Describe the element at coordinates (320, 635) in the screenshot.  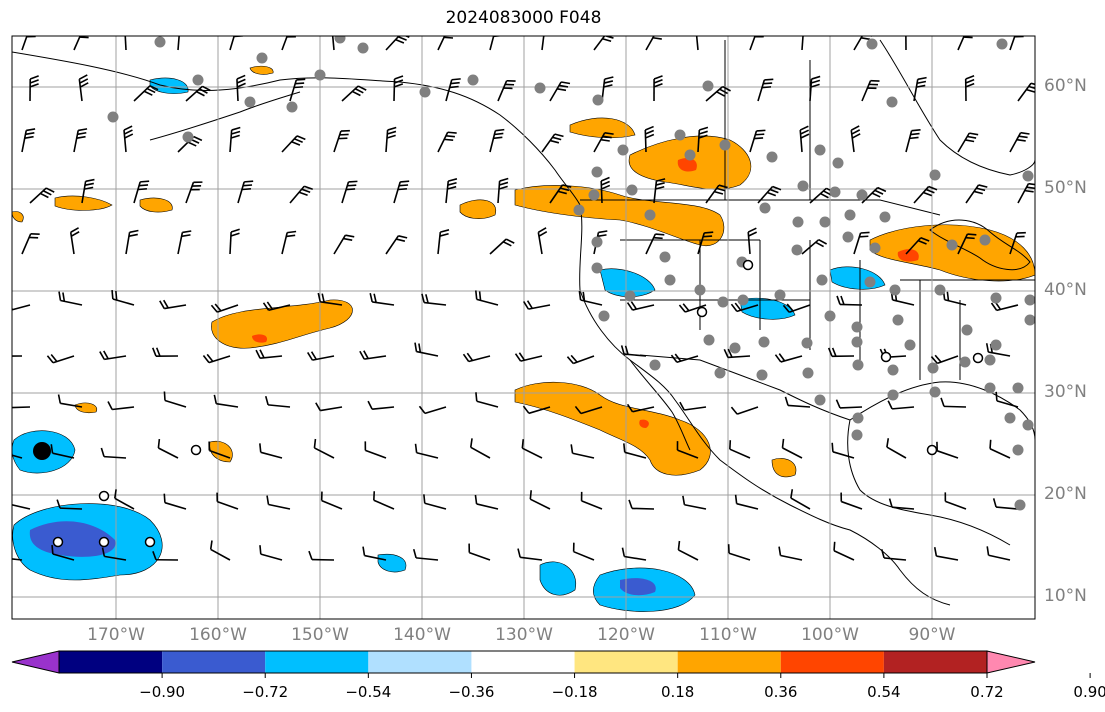
I see `longitude-label: 150°W` at that location.